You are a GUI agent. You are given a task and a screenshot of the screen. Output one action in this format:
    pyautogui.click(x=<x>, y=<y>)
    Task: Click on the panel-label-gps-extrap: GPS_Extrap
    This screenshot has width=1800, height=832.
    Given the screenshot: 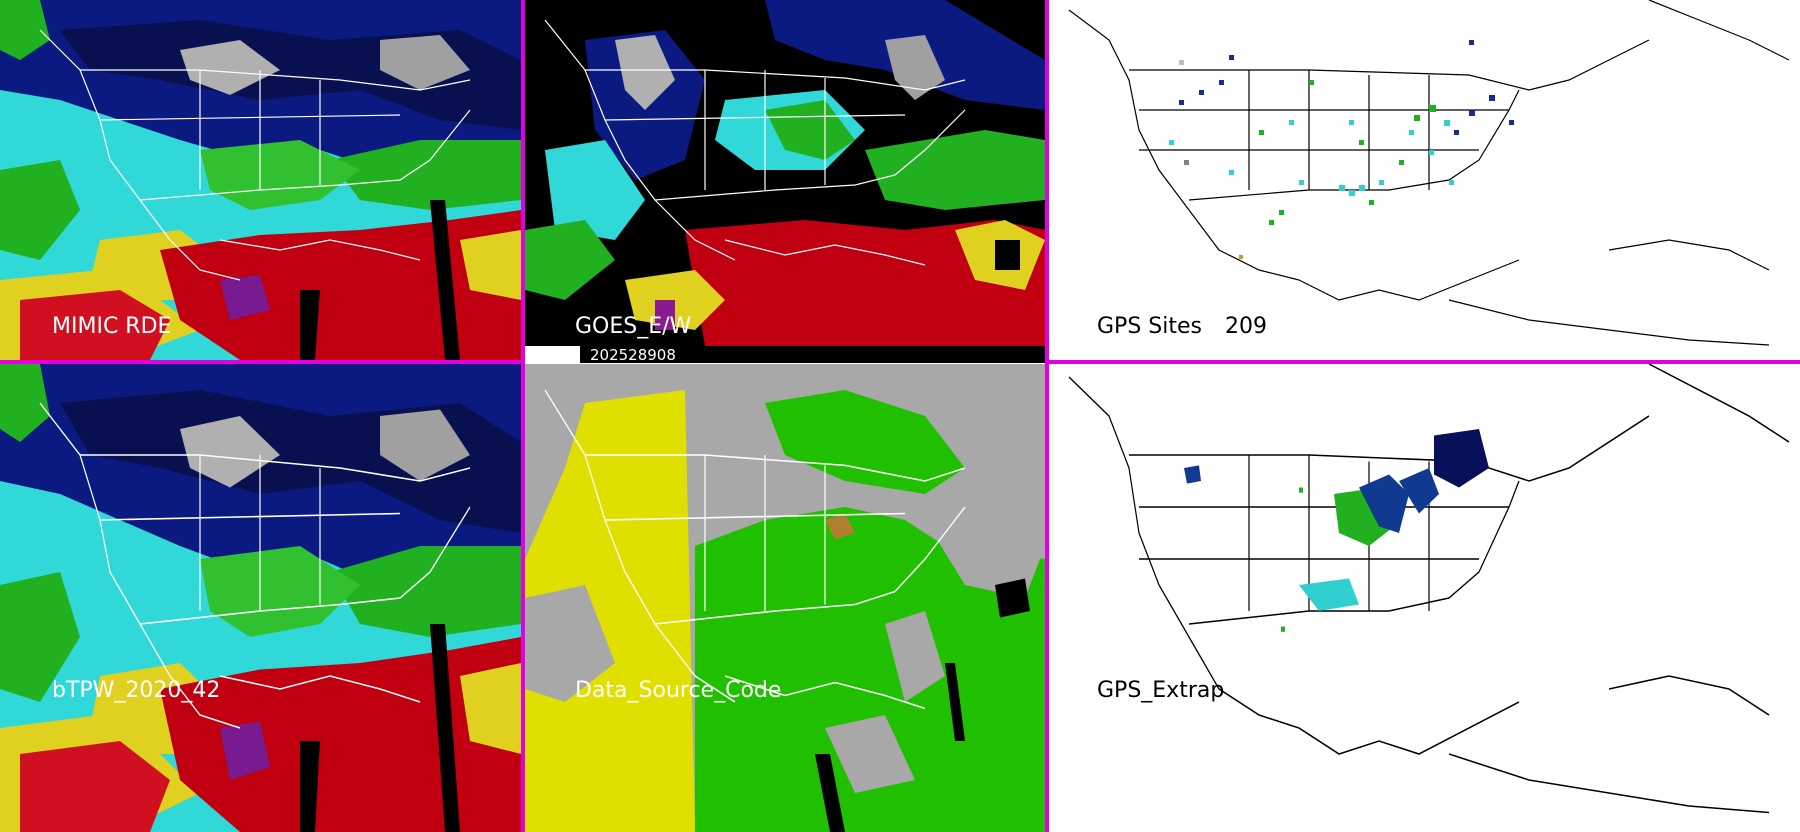 What is the action you would take?
    pyautogui.click(x=1161, y=690)
    